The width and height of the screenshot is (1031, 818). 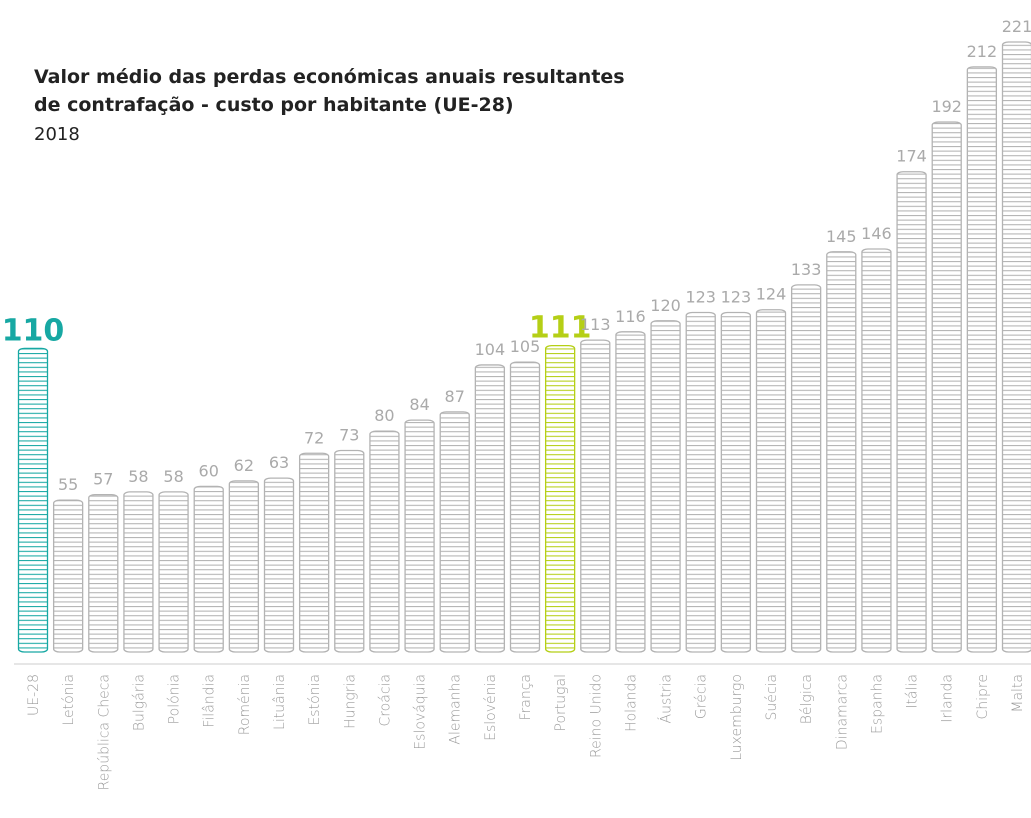 I want to click on value-label: 146, so click(x=876, y=233).